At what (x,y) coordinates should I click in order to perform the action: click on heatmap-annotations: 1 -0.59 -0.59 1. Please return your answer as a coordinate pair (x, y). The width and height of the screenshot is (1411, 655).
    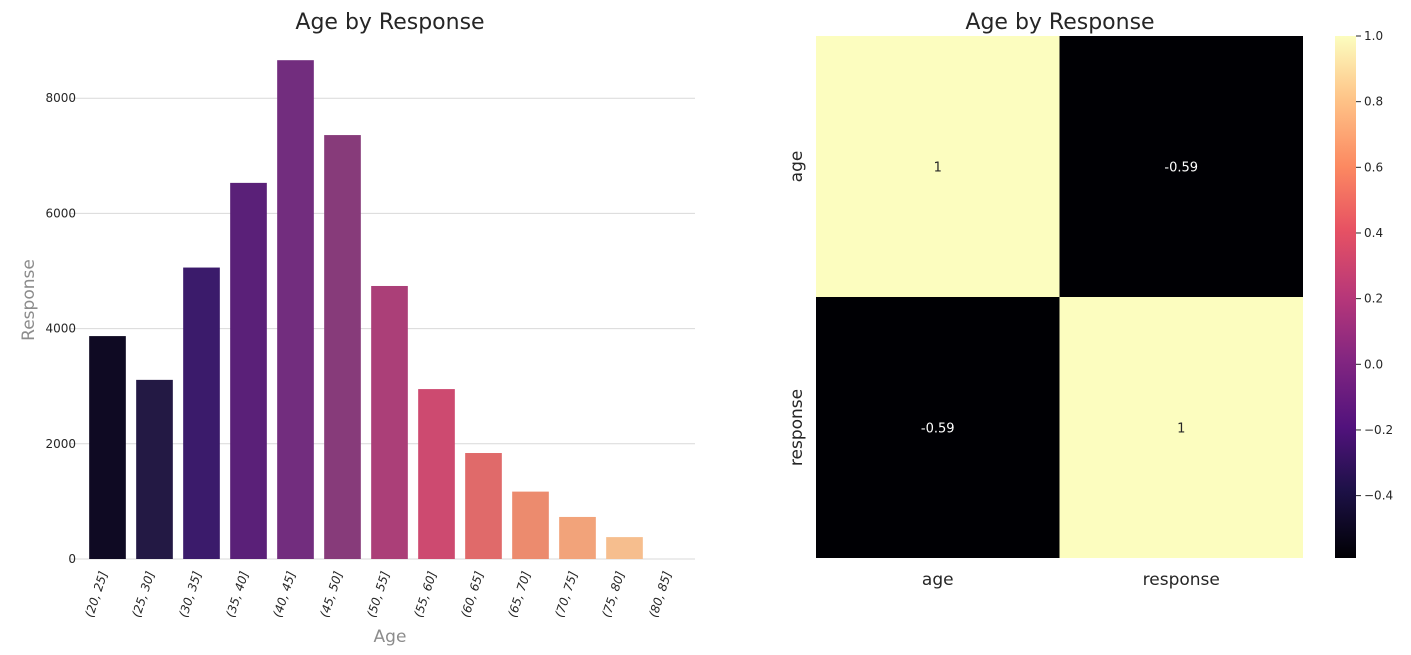
    Looking at the image, I should click on (1059, 299).